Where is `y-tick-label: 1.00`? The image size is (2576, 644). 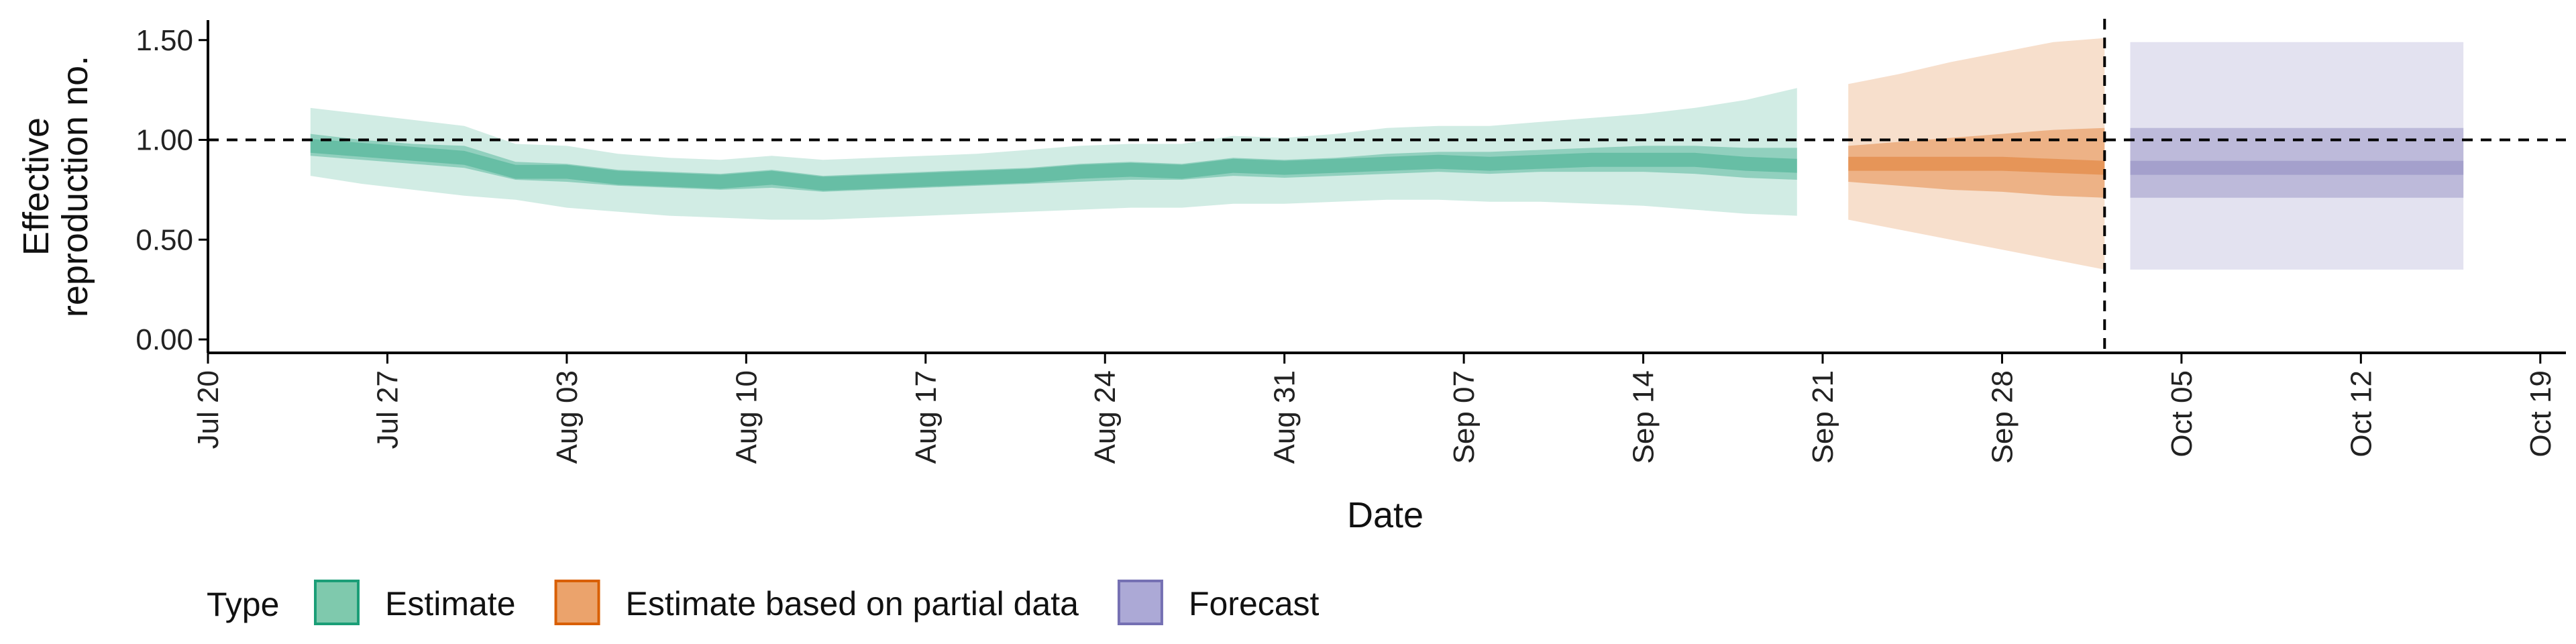 y-tick-label: 1.00 is located at coordinates (164, 140).